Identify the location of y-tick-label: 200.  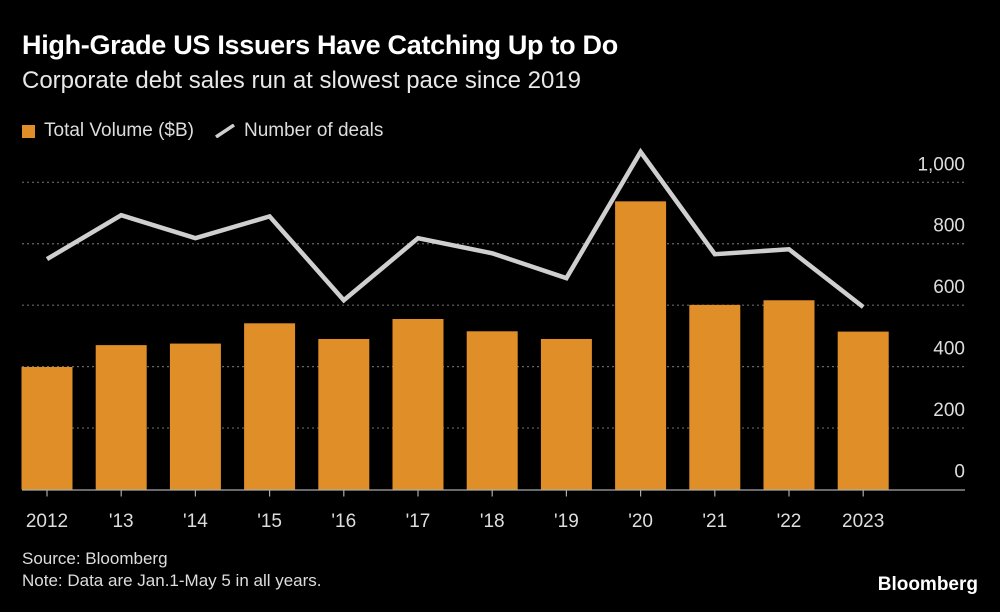
(949, 410).